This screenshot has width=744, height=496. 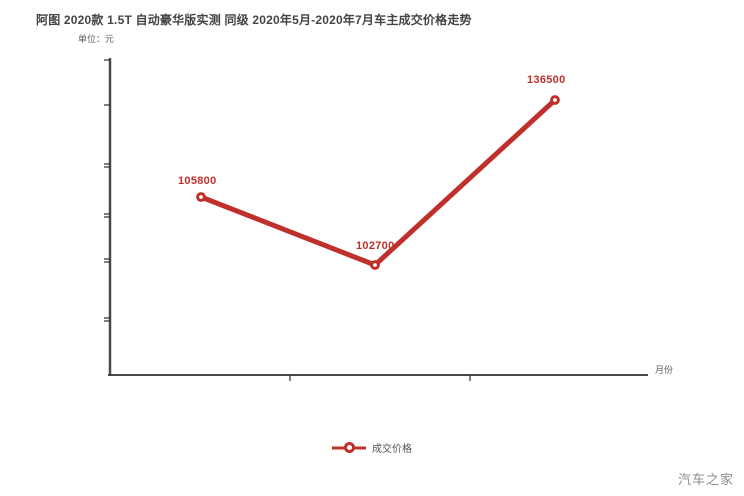 I want to click on watermark: 汽车之家, so click(x=705, y=479).